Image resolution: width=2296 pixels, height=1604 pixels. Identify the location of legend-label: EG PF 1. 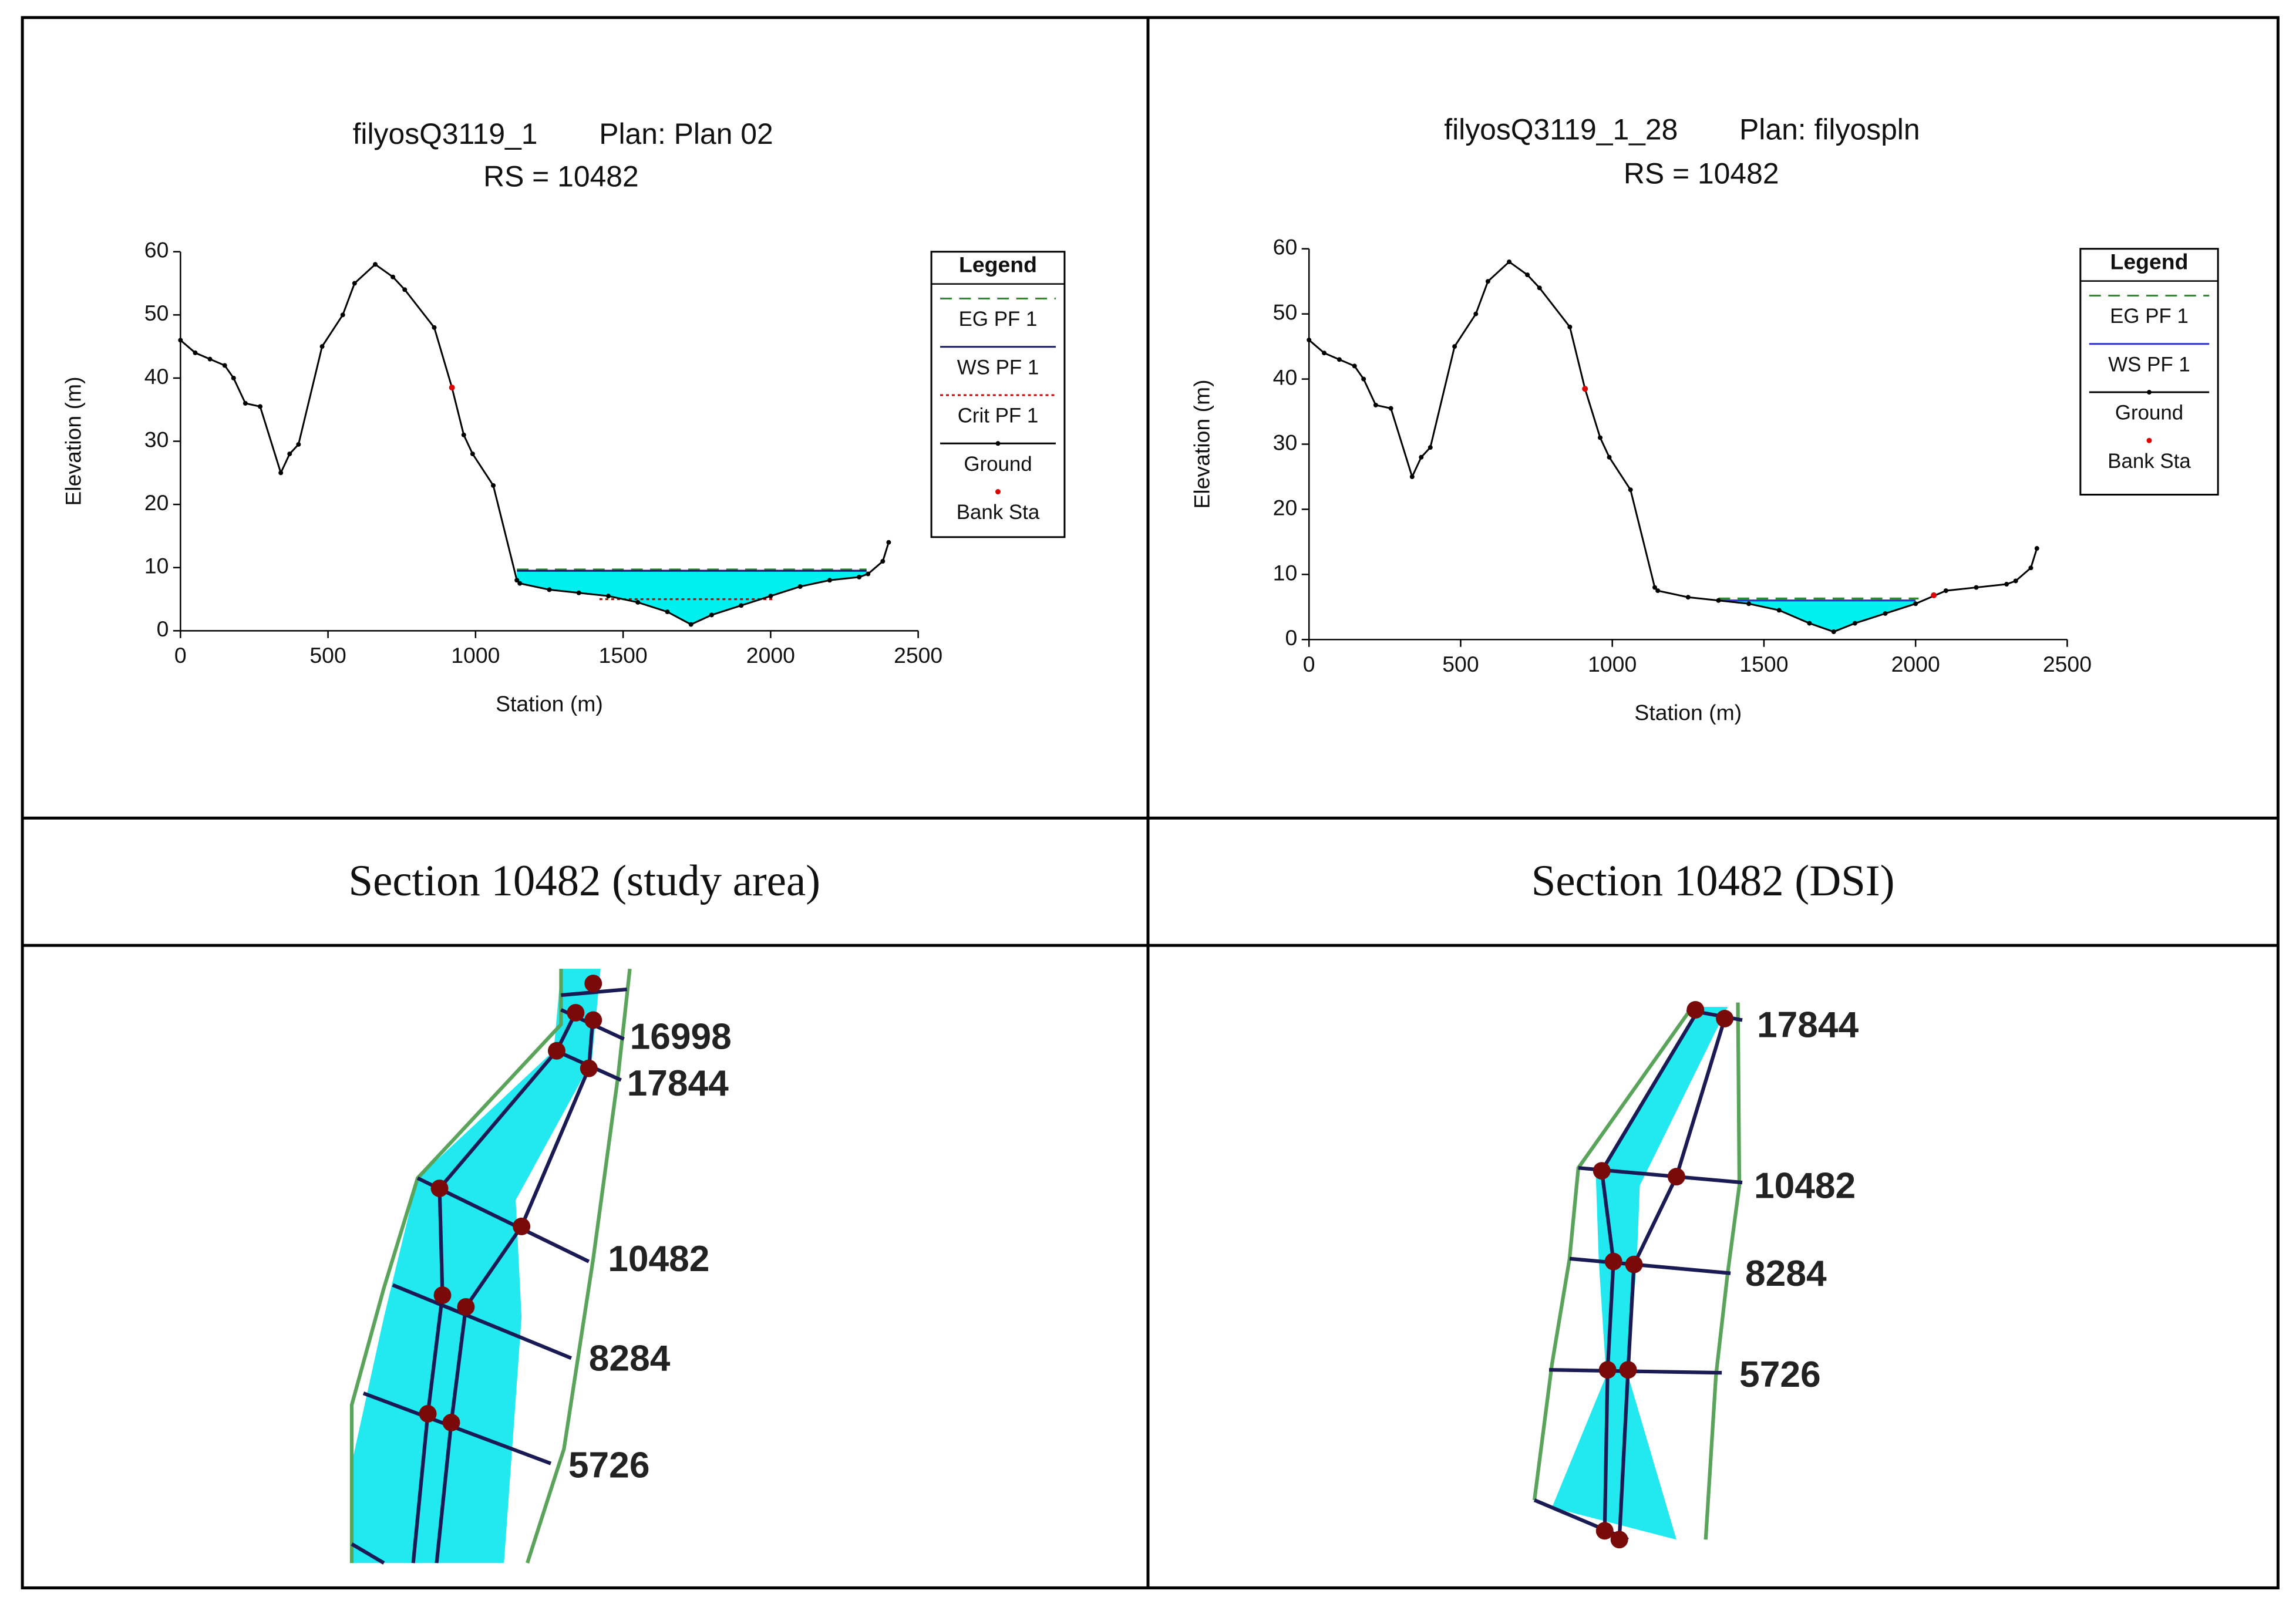
(2149, 316).